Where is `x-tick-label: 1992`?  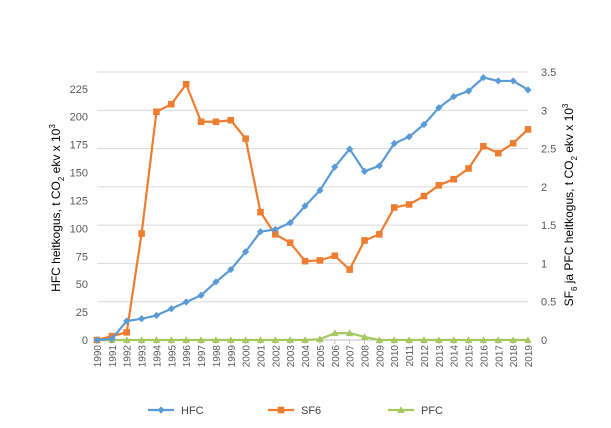
x-tick-label: 1992 is located at coordinates (128, 356).